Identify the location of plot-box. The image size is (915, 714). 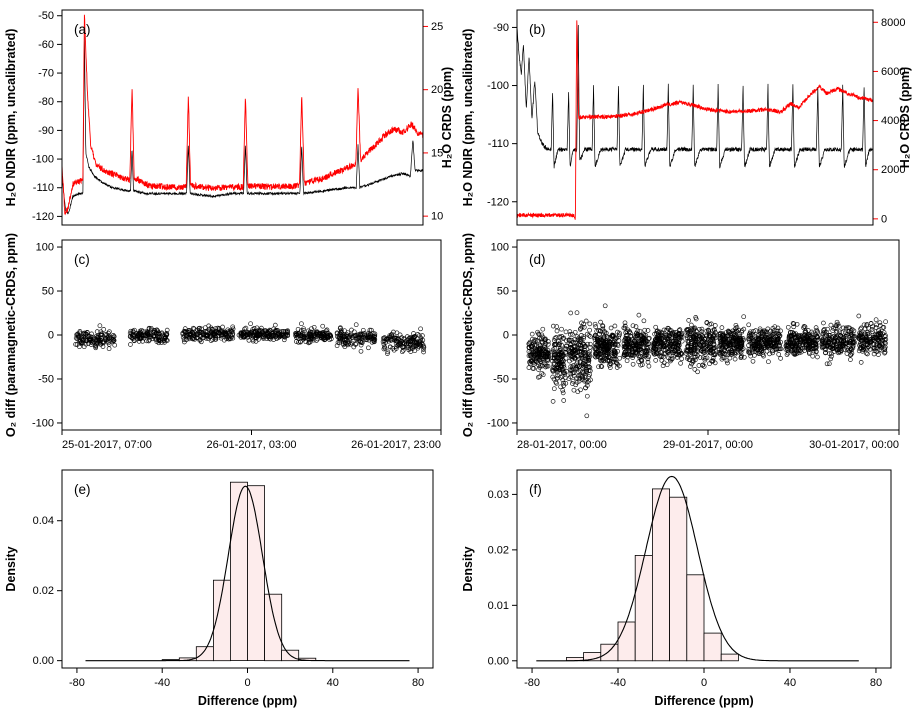
(695, 117).